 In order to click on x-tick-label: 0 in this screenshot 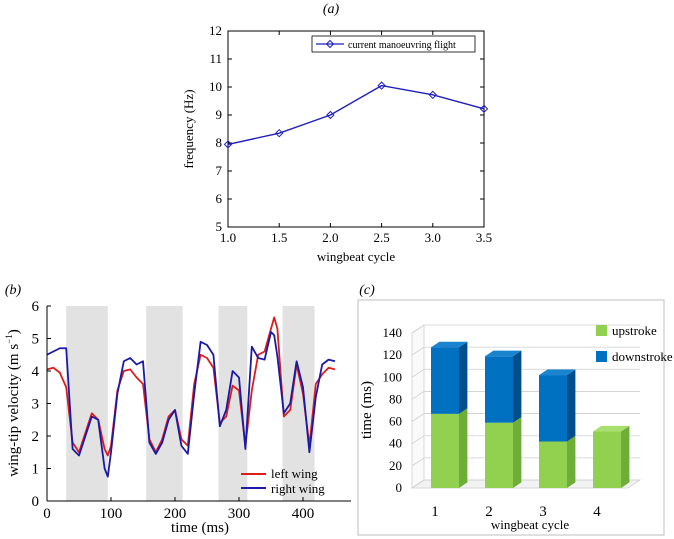, I will do `click(47, 514)`.